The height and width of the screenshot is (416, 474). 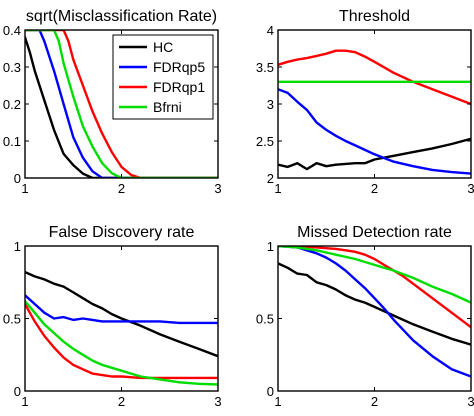 What do you see at coordinates (374, 232) in the screenshot?
I see `subplot-title: Missed Detection rate` at bounding box center [374, 232].